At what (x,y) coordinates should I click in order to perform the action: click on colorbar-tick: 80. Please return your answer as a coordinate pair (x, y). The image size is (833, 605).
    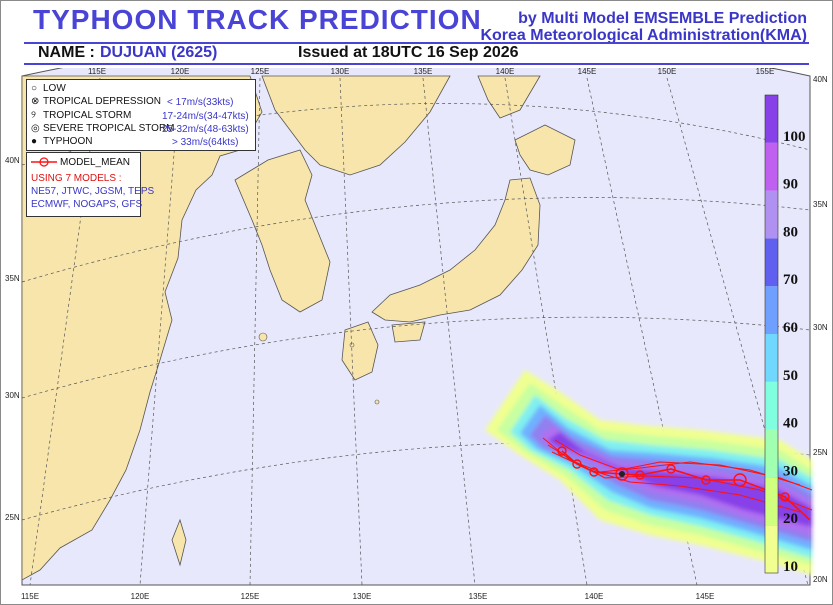
    Looking at the image, I should click on (790, 232).